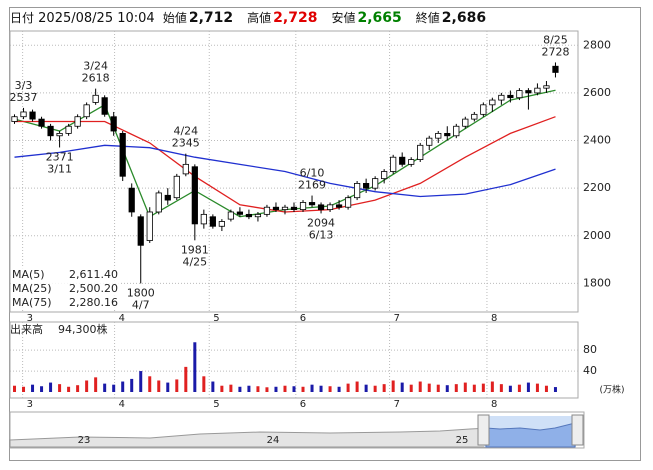  I want to click on annotation-date: 3/11, so click(59, 168).